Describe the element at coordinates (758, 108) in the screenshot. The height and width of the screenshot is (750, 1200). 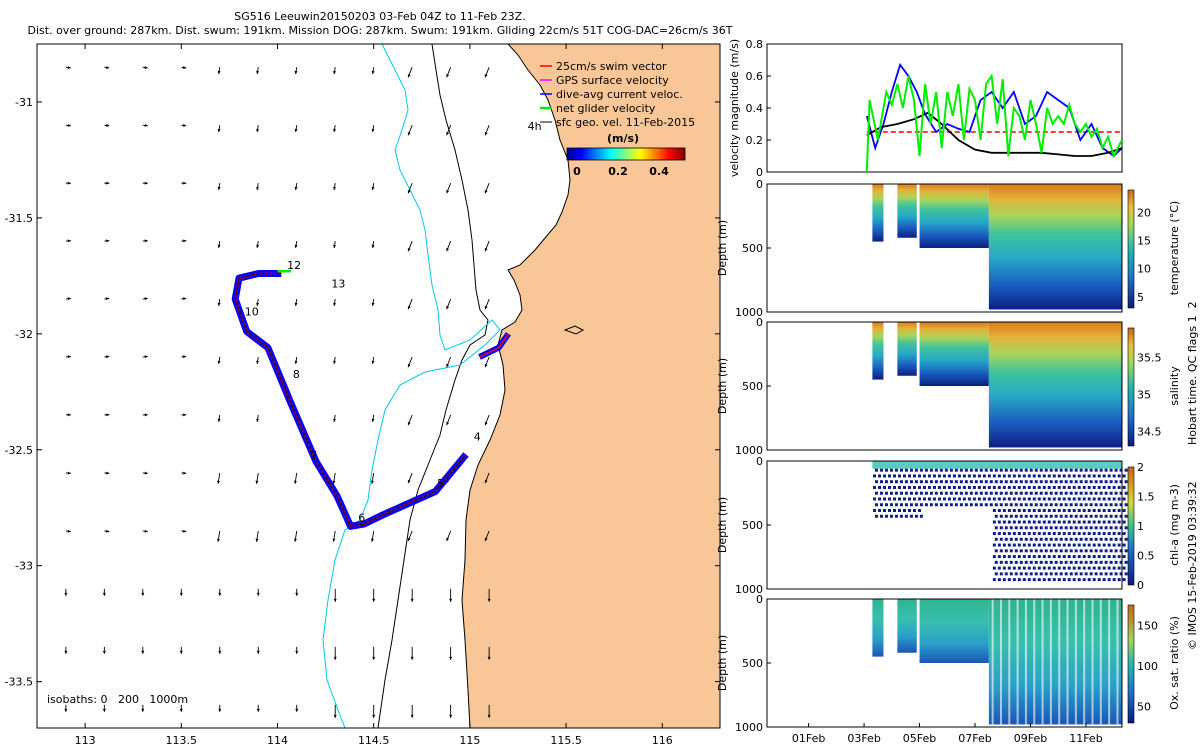
I see `velocity-y-ticks: 0 0.2 0.4 0.6 0.8` at that location.